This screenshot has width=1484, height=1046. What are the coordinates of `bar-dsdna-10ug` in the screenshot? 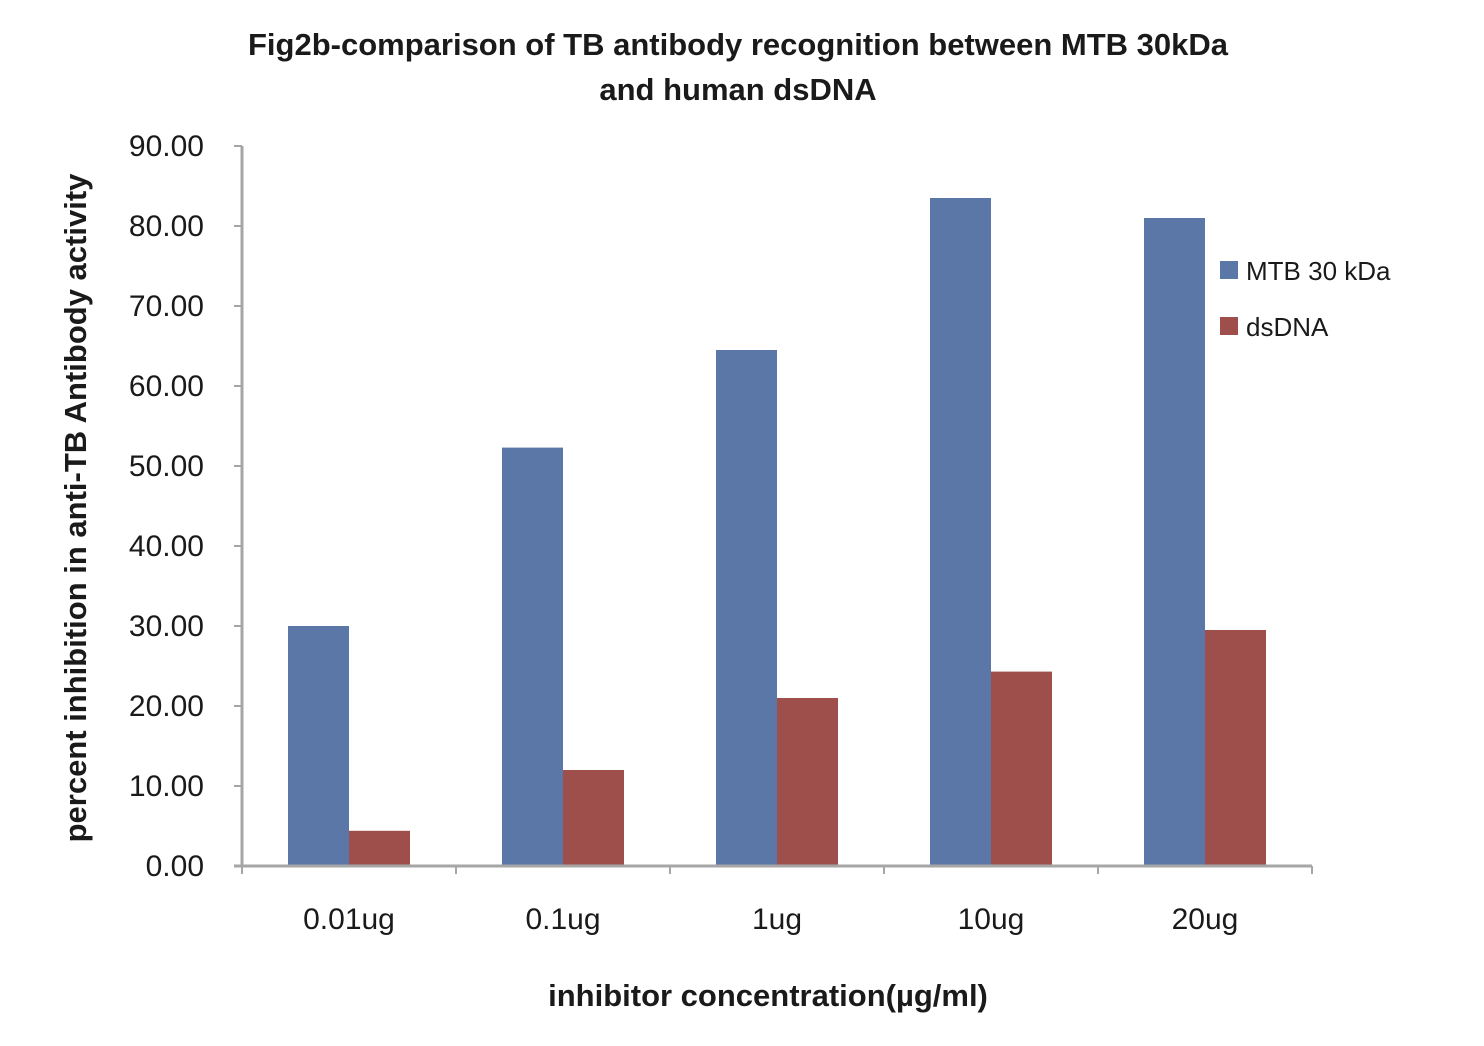 It's located at (1021, 768).